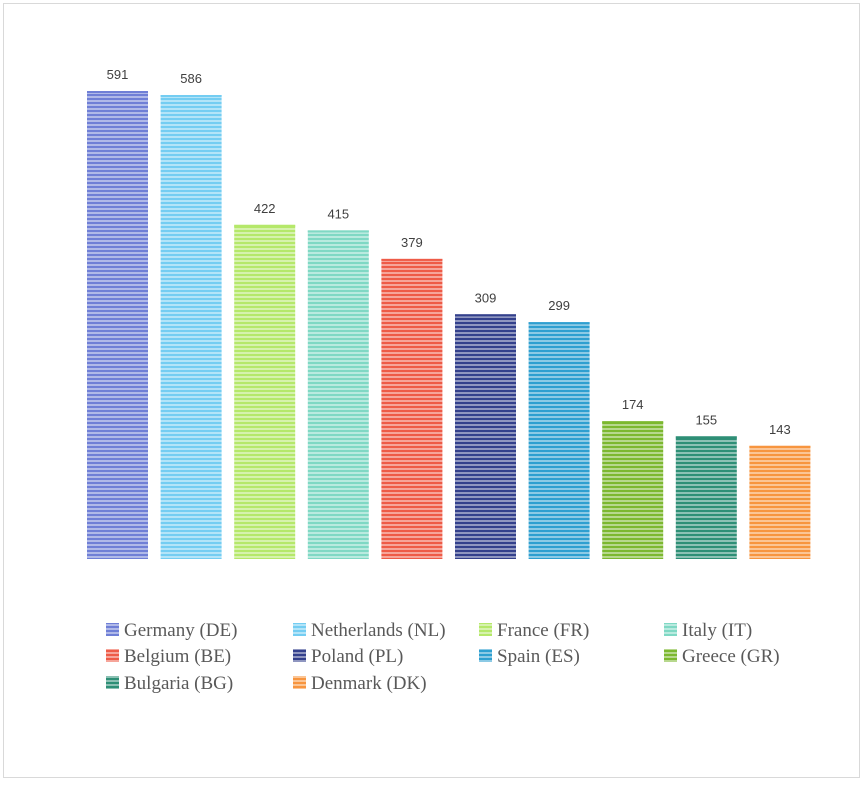 This screenshot has width=867, height=787. Describe the element at coordinates (265, 208) in the screenshot. I see `data-label: 422` at that location.